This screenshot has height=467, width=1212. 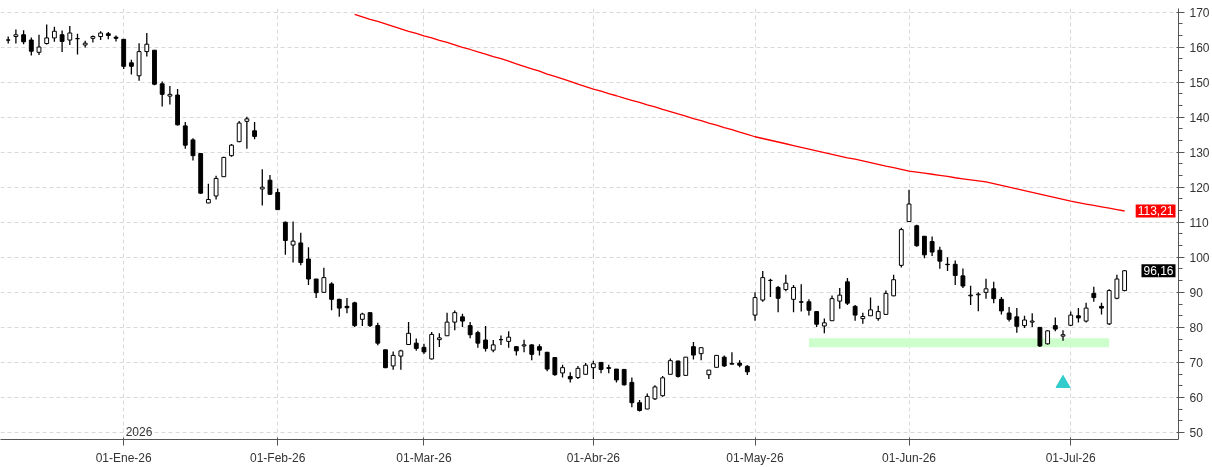 I want to click on x-tick-label: 01-Jul-26, so click(x=1071, y=457).